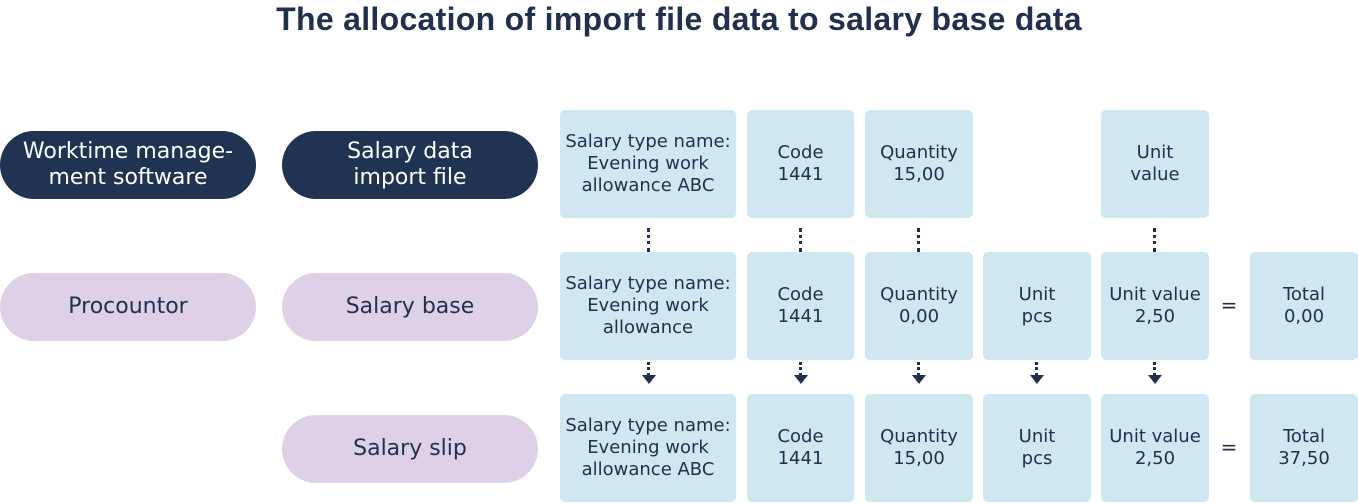 The height and width of the screenshot is (503, 1358). I want to click on slip-unit-box: Unit pcs, so click(1037, 448).